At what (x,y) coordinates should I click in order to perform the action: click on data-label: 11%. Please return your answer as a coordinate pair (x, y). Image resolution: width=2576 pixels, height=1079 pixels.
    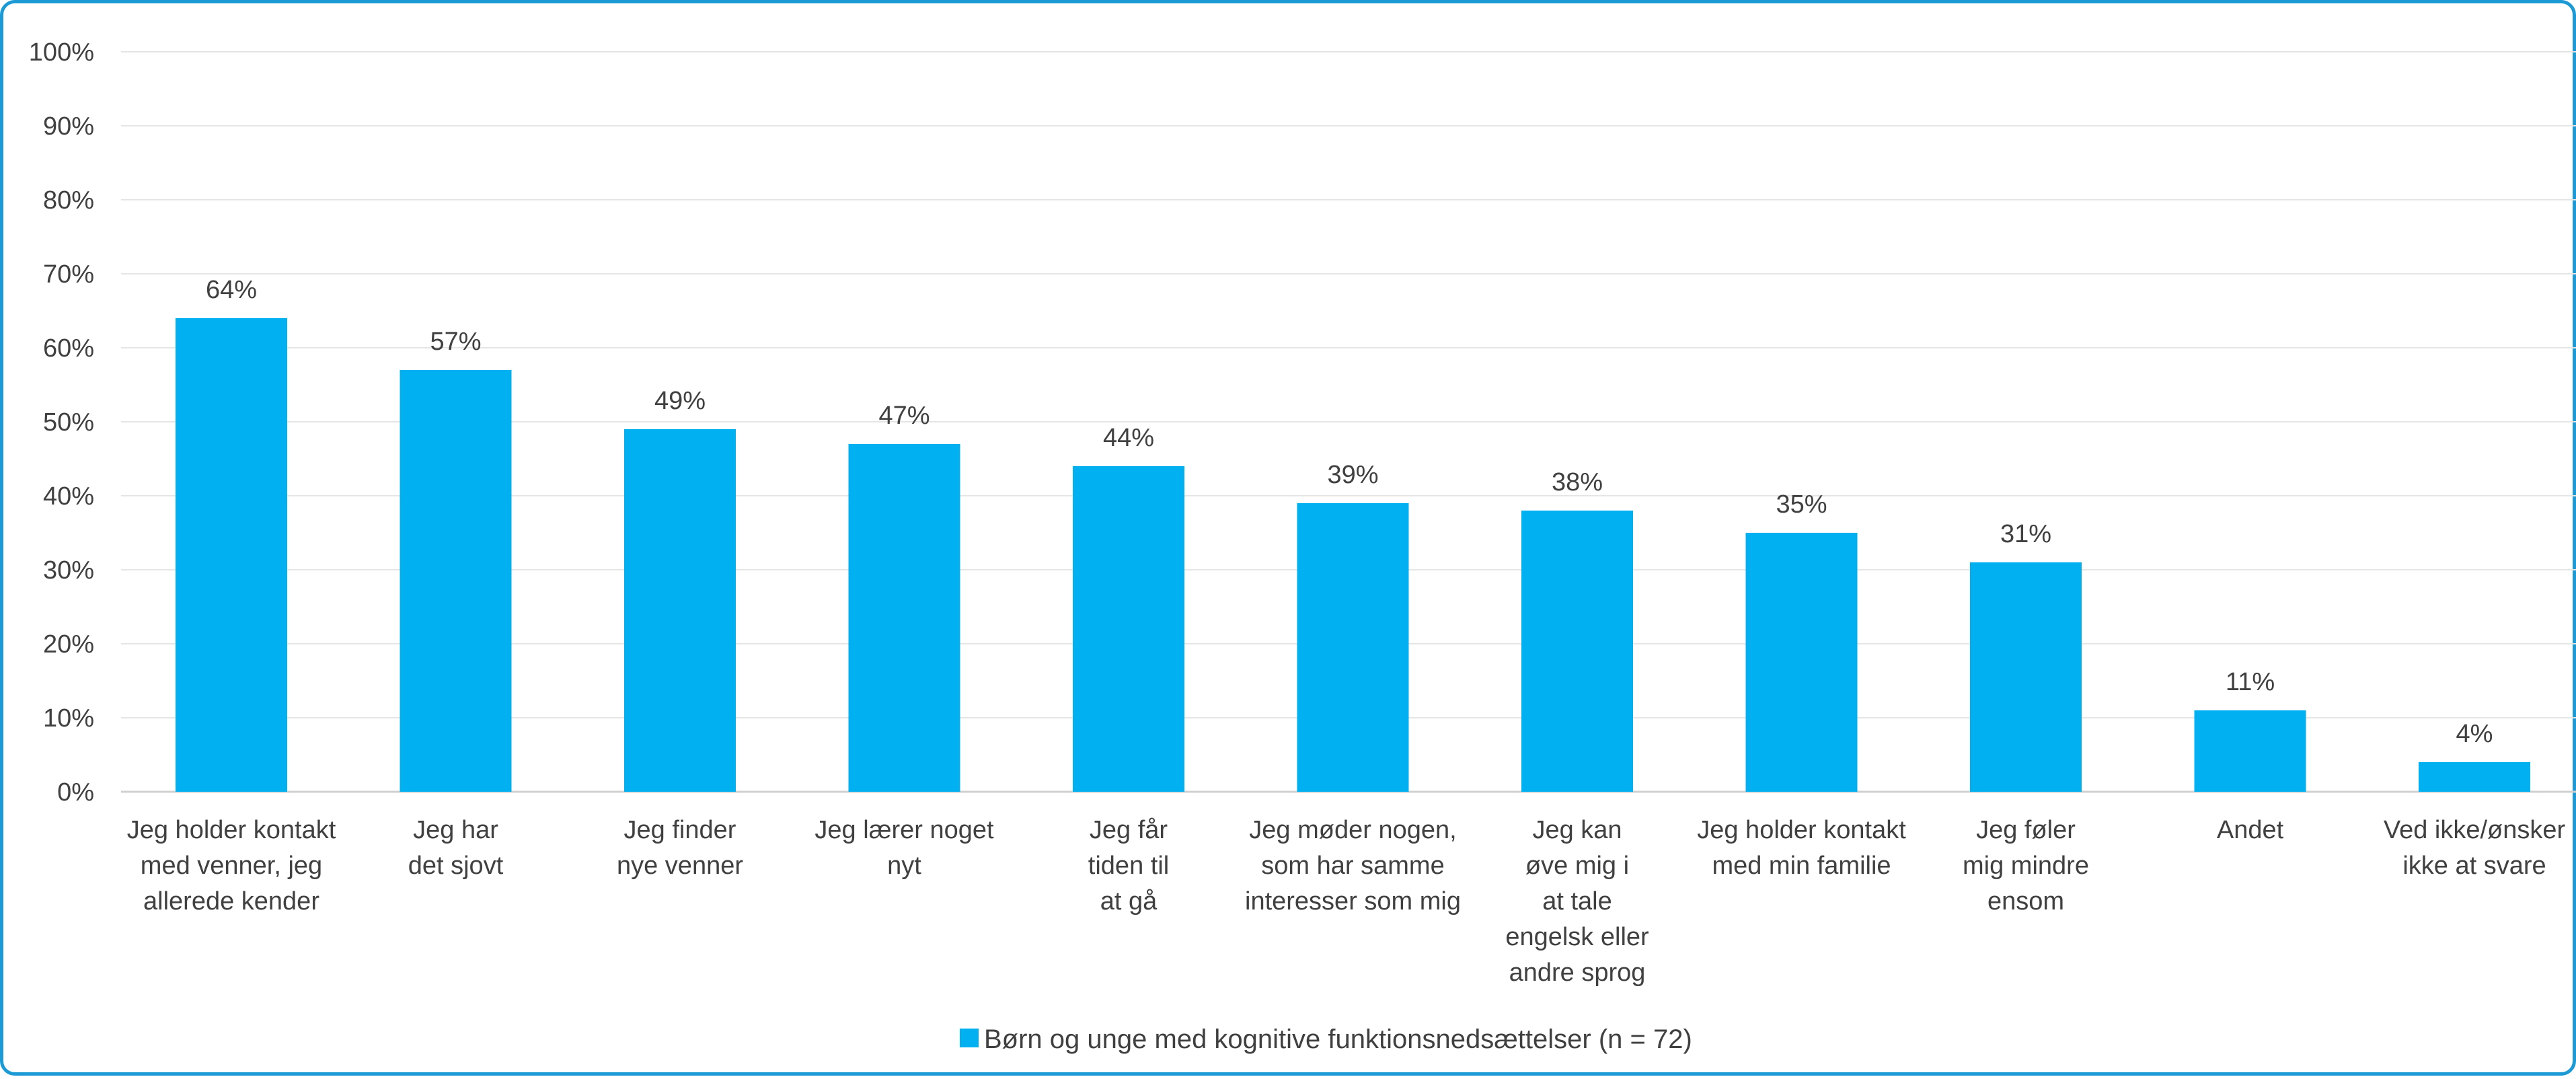
    Looking at the image, I should click on (2250, 682).